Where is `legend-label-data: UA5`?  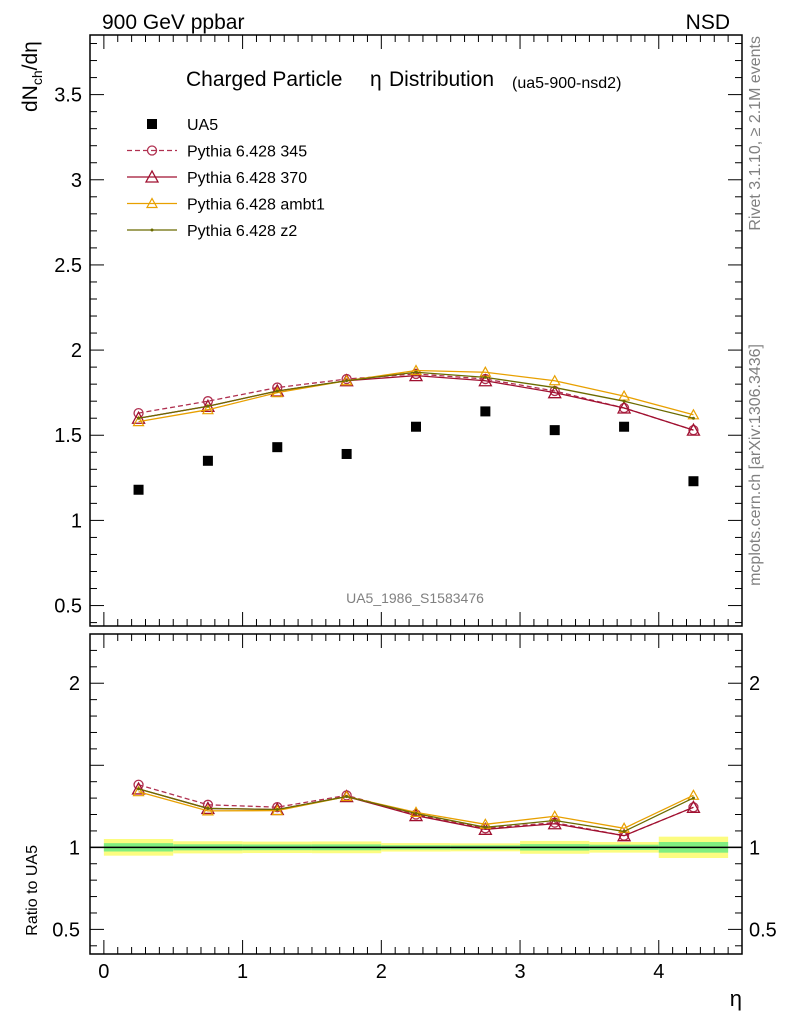
legend-label-data: UA5 is located at coordinates (202, 125).